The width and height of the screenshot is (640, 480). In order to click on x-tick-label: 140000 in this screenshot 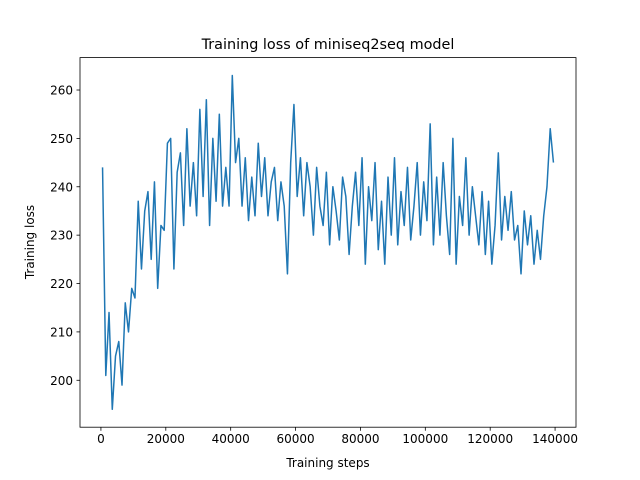, I will do `click(555, 439)`.